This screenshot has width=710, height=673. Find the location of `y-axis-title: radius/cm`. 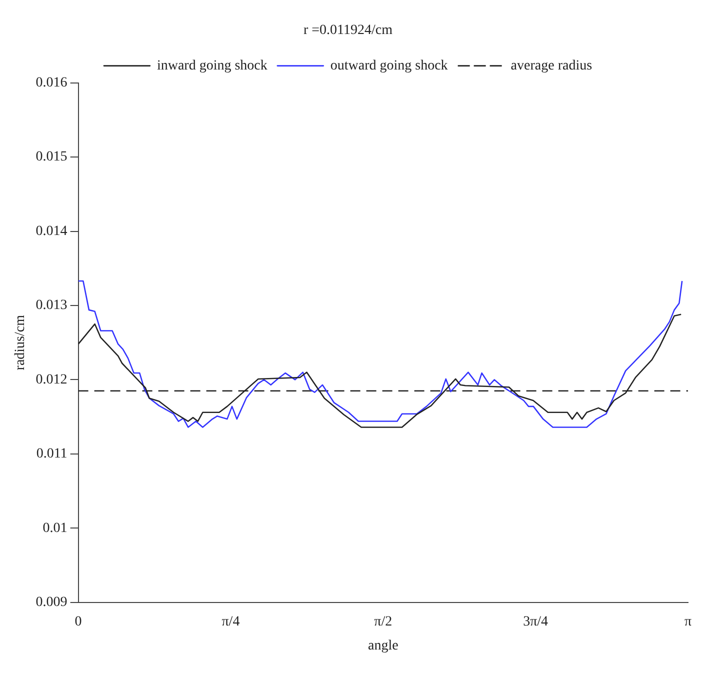

y-axis-title: radius/cm is located at coordinates (20, 342).